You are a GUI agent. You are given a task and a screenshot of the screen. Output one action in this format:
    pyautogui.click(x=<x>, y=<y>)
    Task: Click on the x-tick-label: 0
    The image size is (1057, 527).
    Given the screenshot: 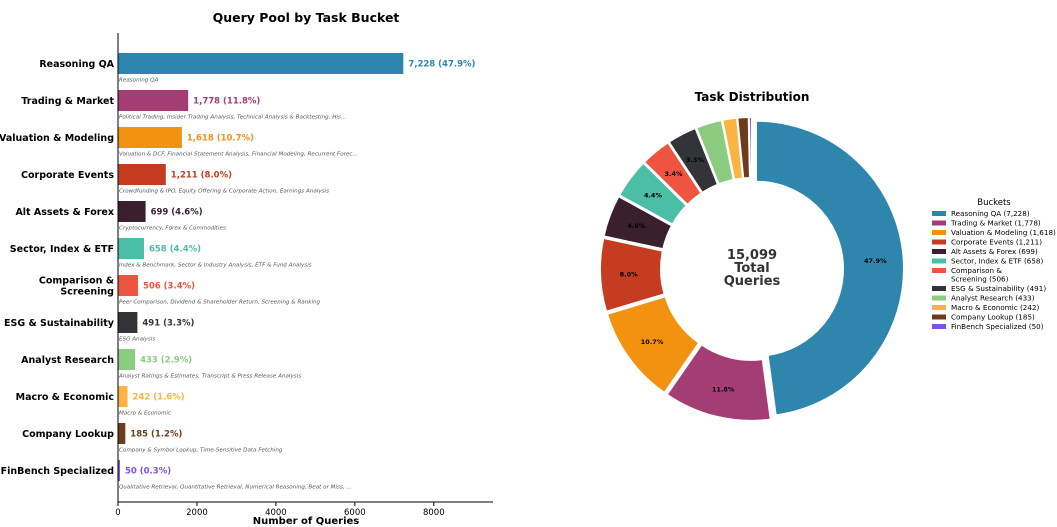 What is the action you would take?
    pyautogui.click(x=117, y=513)
    